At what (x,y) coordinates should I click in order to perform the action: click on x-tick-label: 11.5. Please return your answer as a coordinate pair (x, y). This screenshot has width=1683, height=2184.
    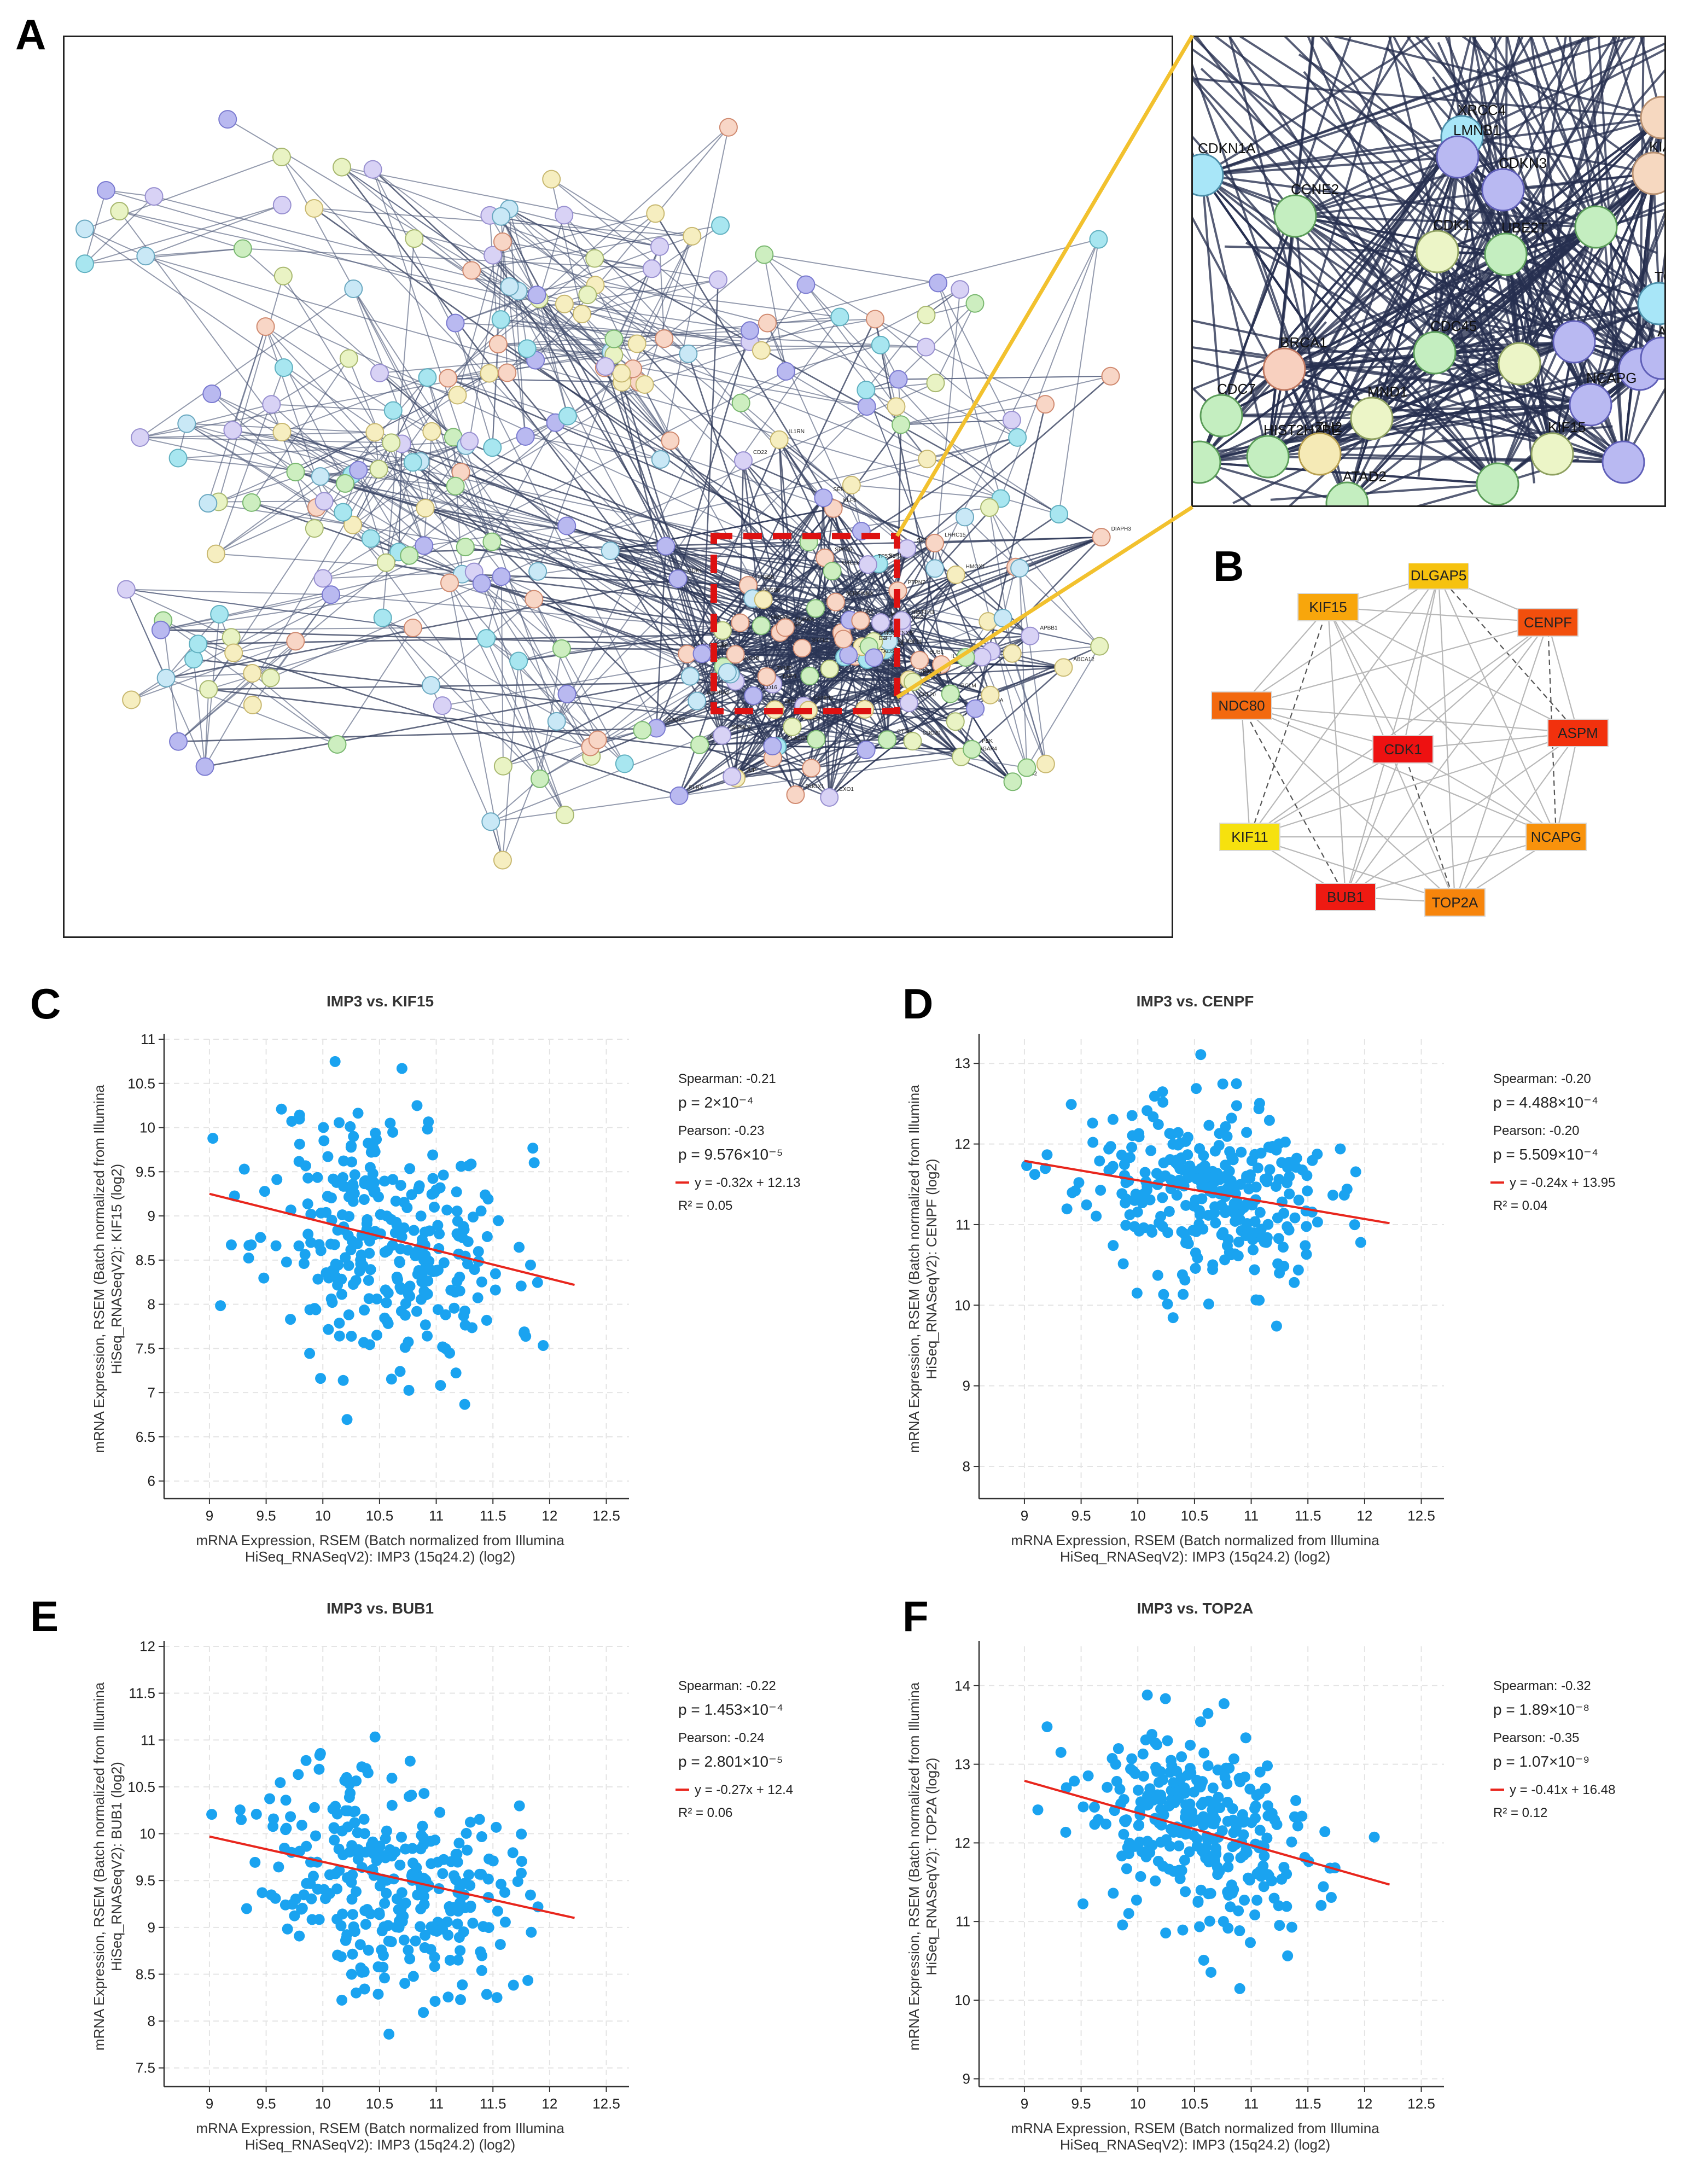
    Looking at the image, I should click on (1308, 2103).